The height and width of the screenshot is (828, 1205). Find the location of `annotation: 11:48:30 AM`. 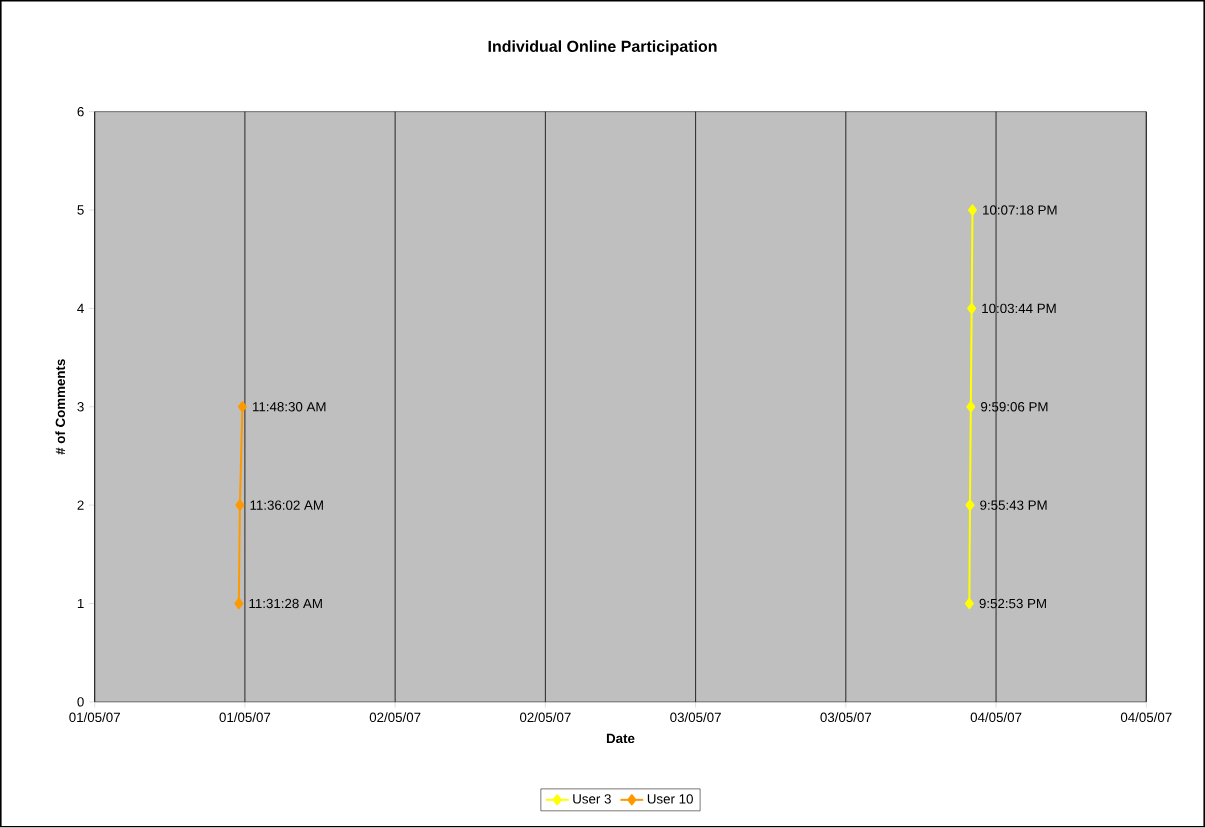

annotation: 11:48:30 AM is located at coordinates (289, 407).